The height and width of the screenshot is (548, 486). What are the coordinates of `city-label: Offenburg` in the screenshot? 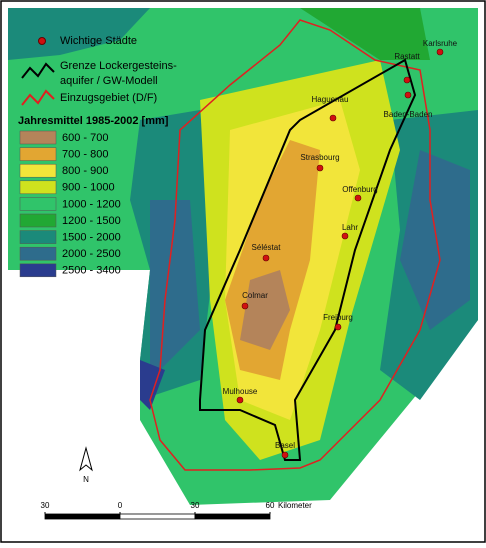 It's located at (359, 189).